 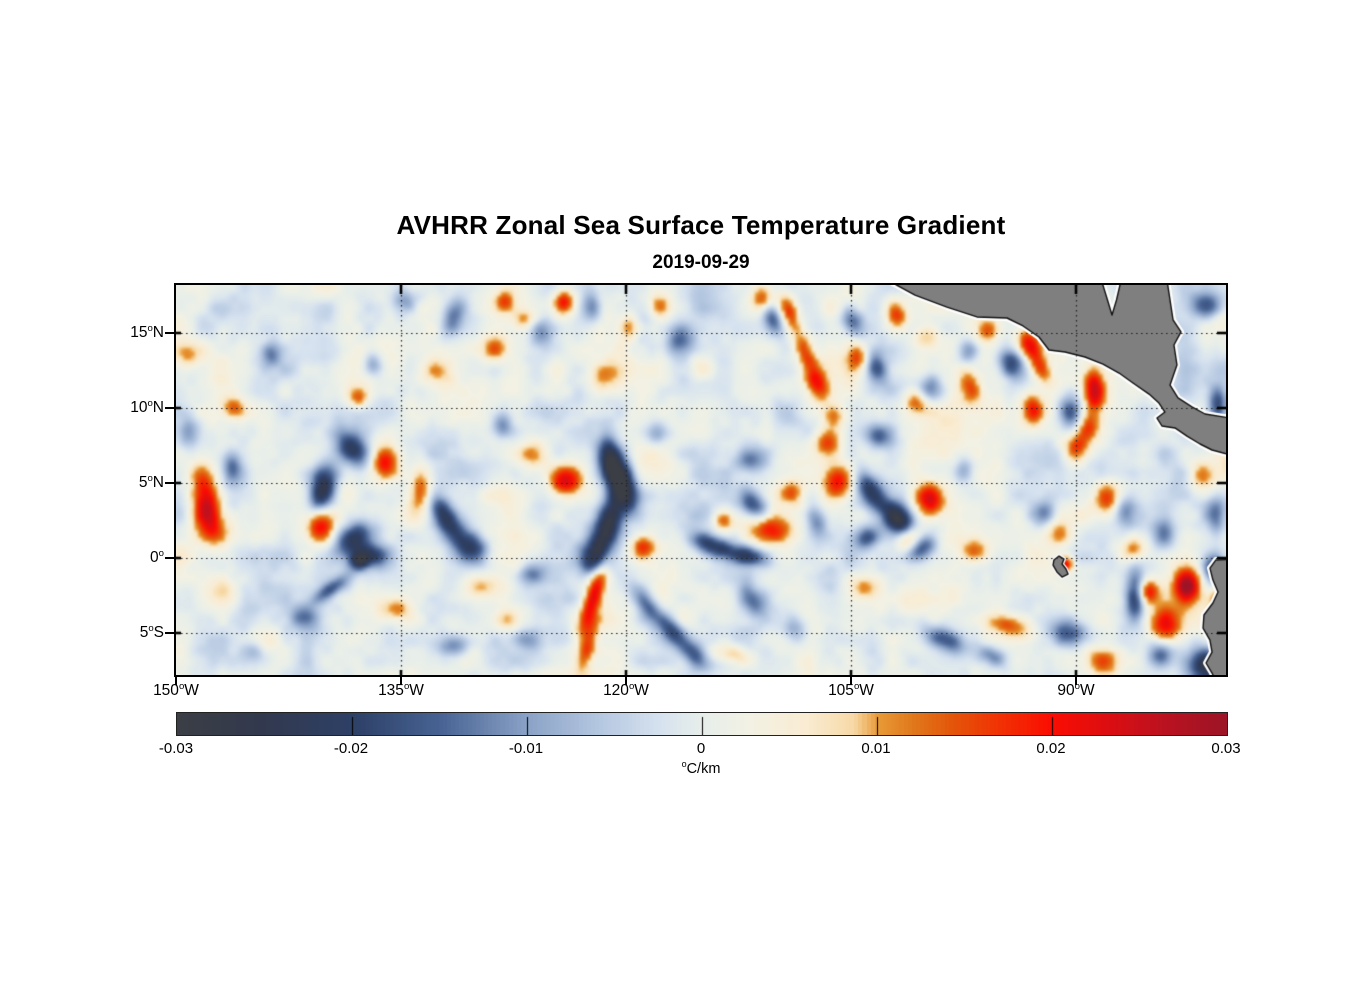 What do you see at coordinates (401, 689) in the screenshot?
I see `x-tick-label: 135oW` at bounding box center [401, 689].